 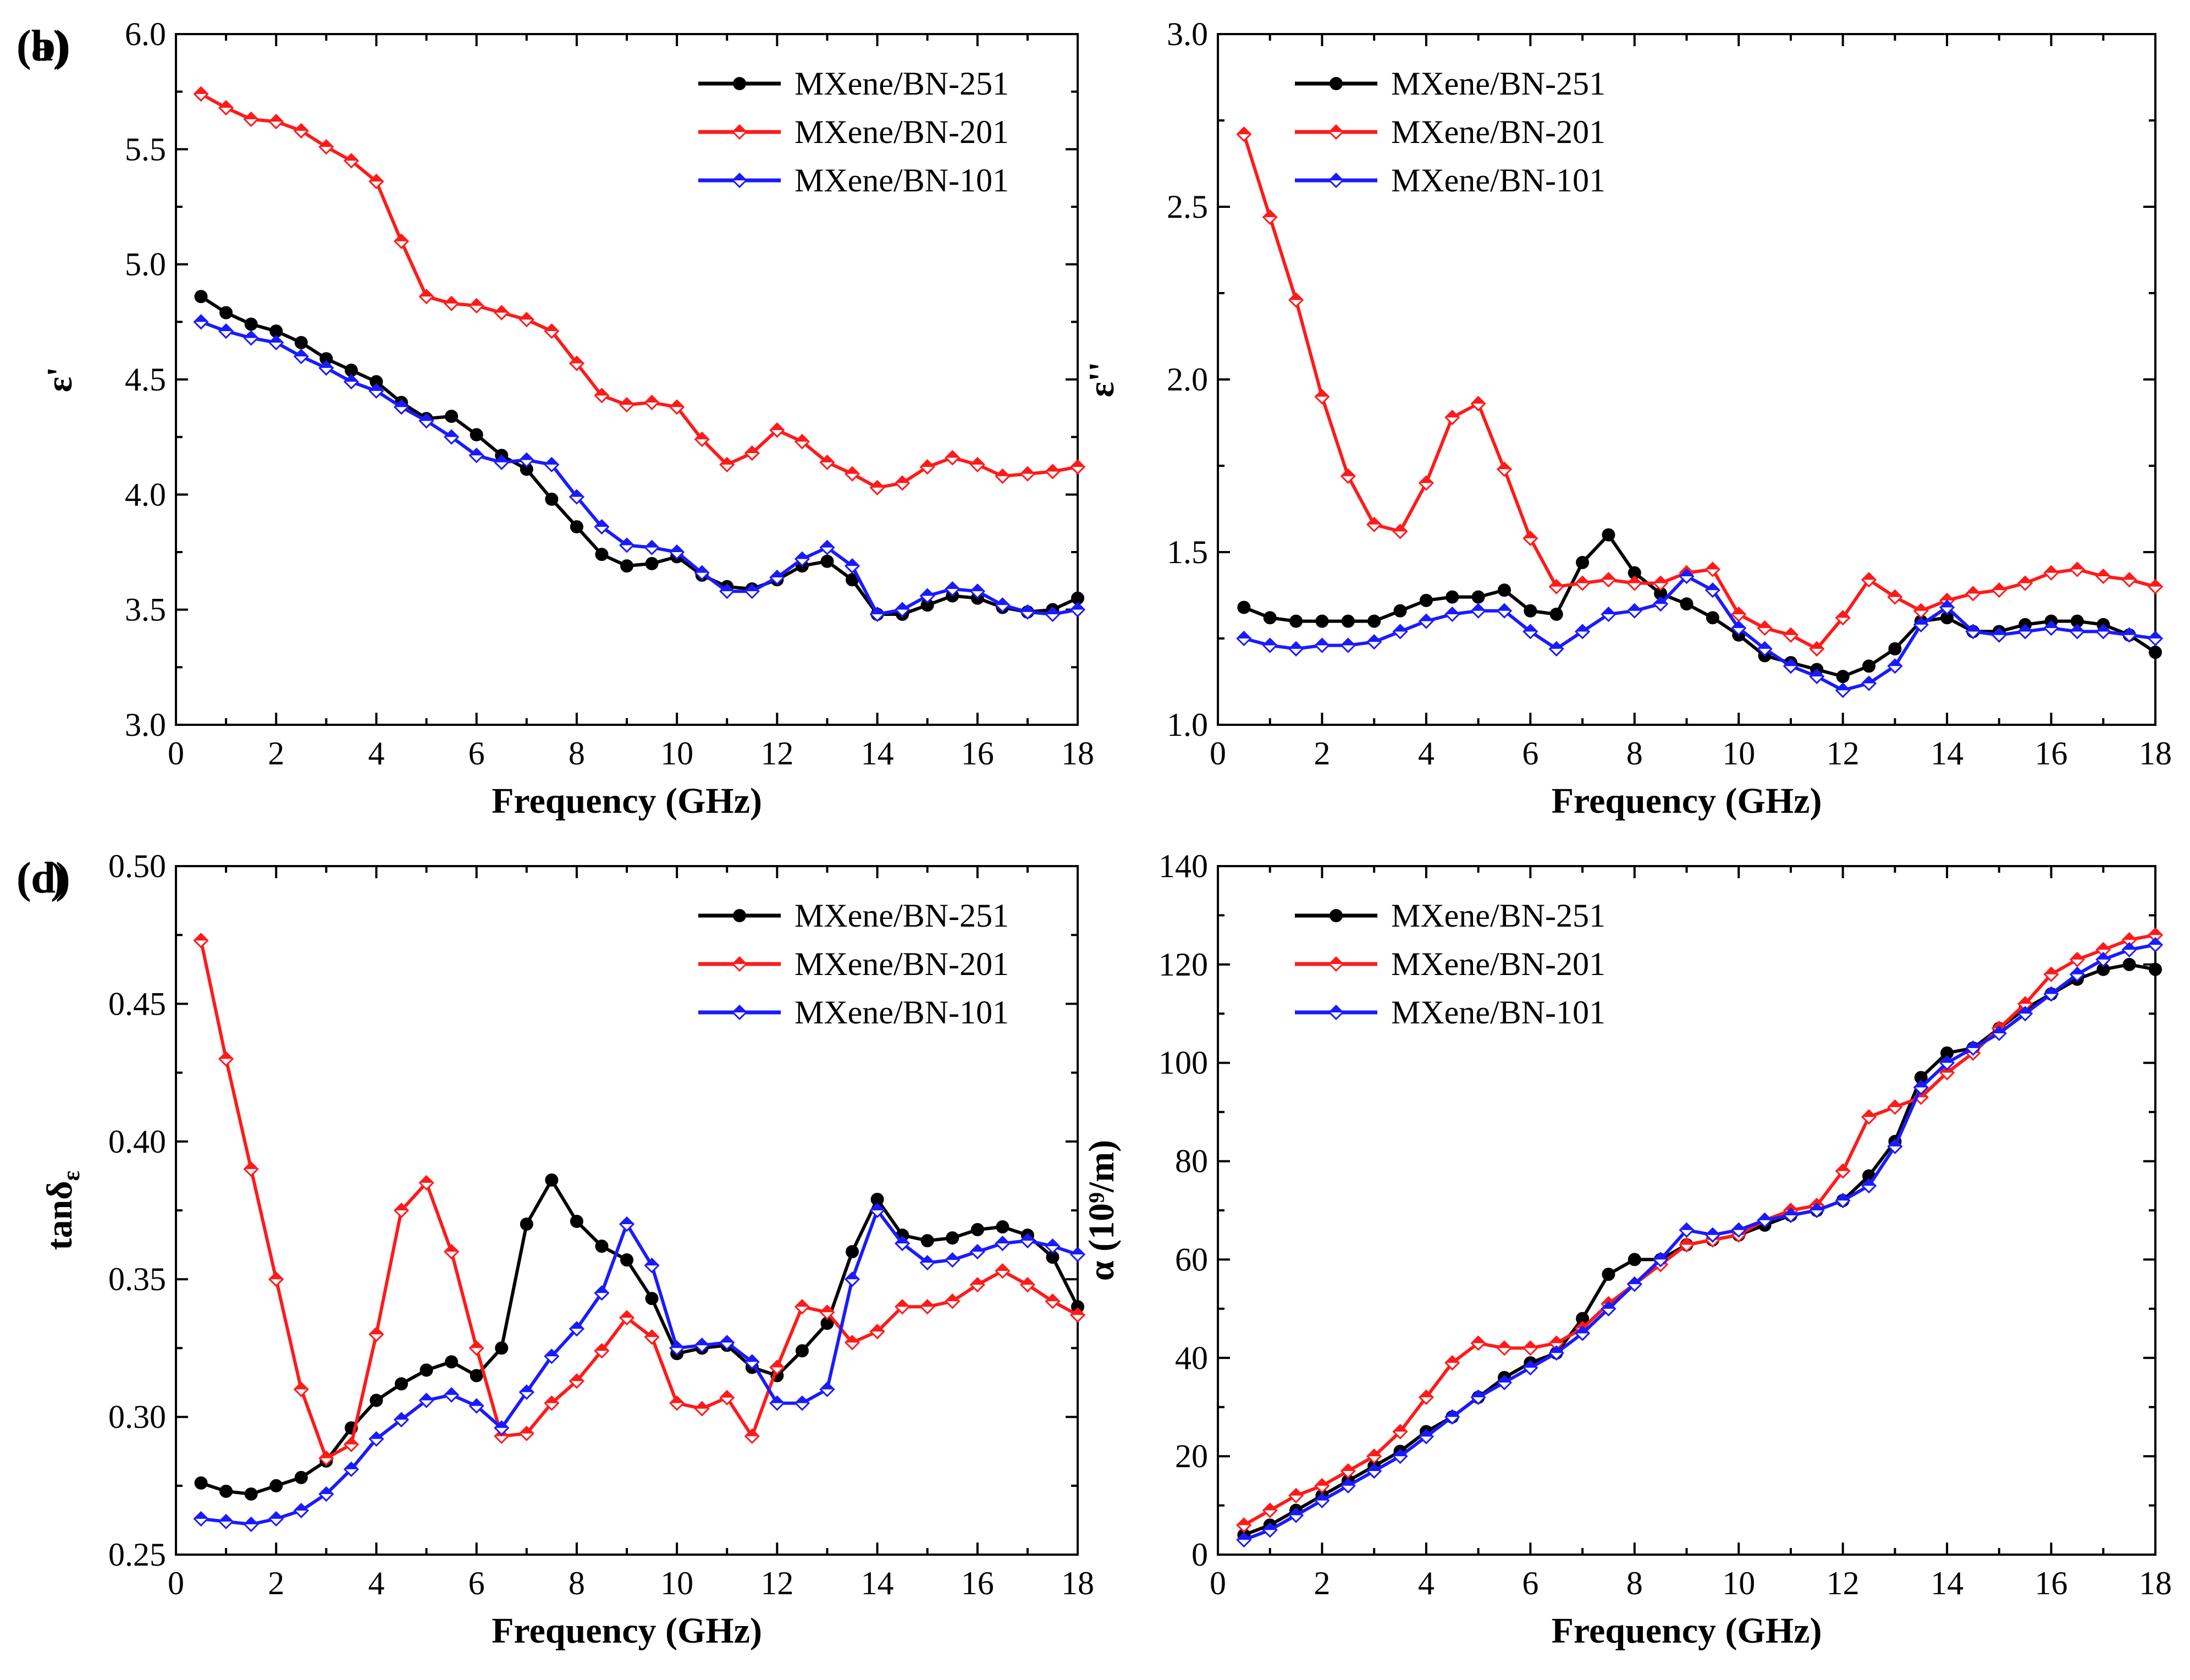 What do you see at coordinates (1102, 380) in the screenshot?
I see `y-axis-title: ε''` at bounding box center [1102, 380].